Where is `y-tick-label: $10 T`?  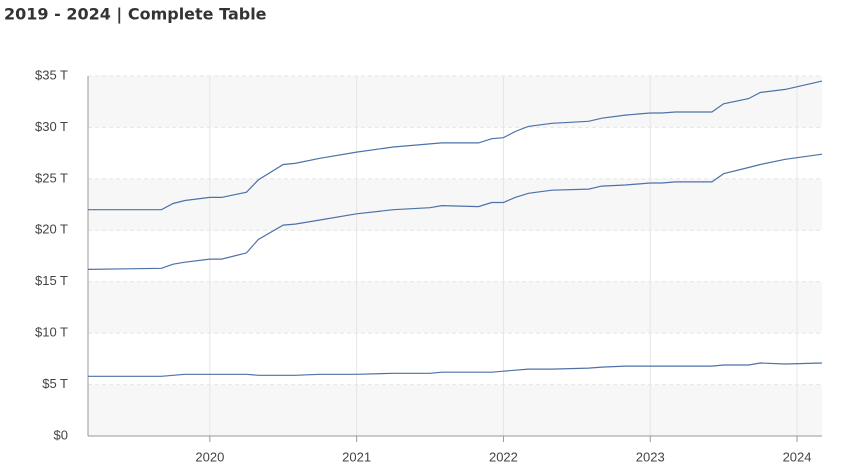 y-tick-label: $10 T is located at coordinates (51, 332).